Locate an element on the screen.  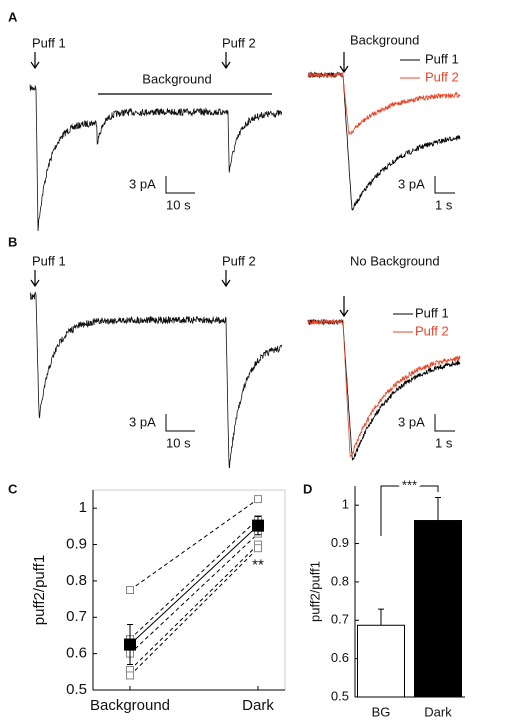
x-tick-label: BG is located at coordinates (381, 711).